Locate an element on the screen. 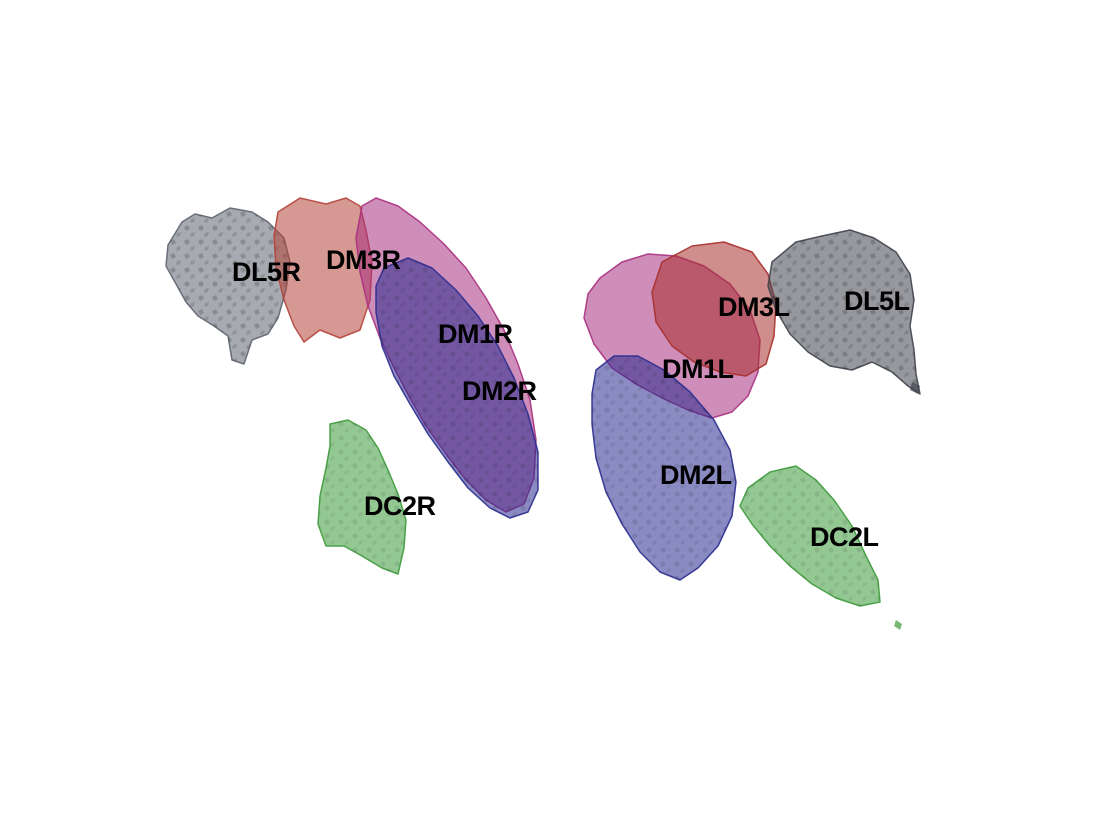 This screenshot has height=840, width=1120. region-dm3r is located at coordinates (323, 270).